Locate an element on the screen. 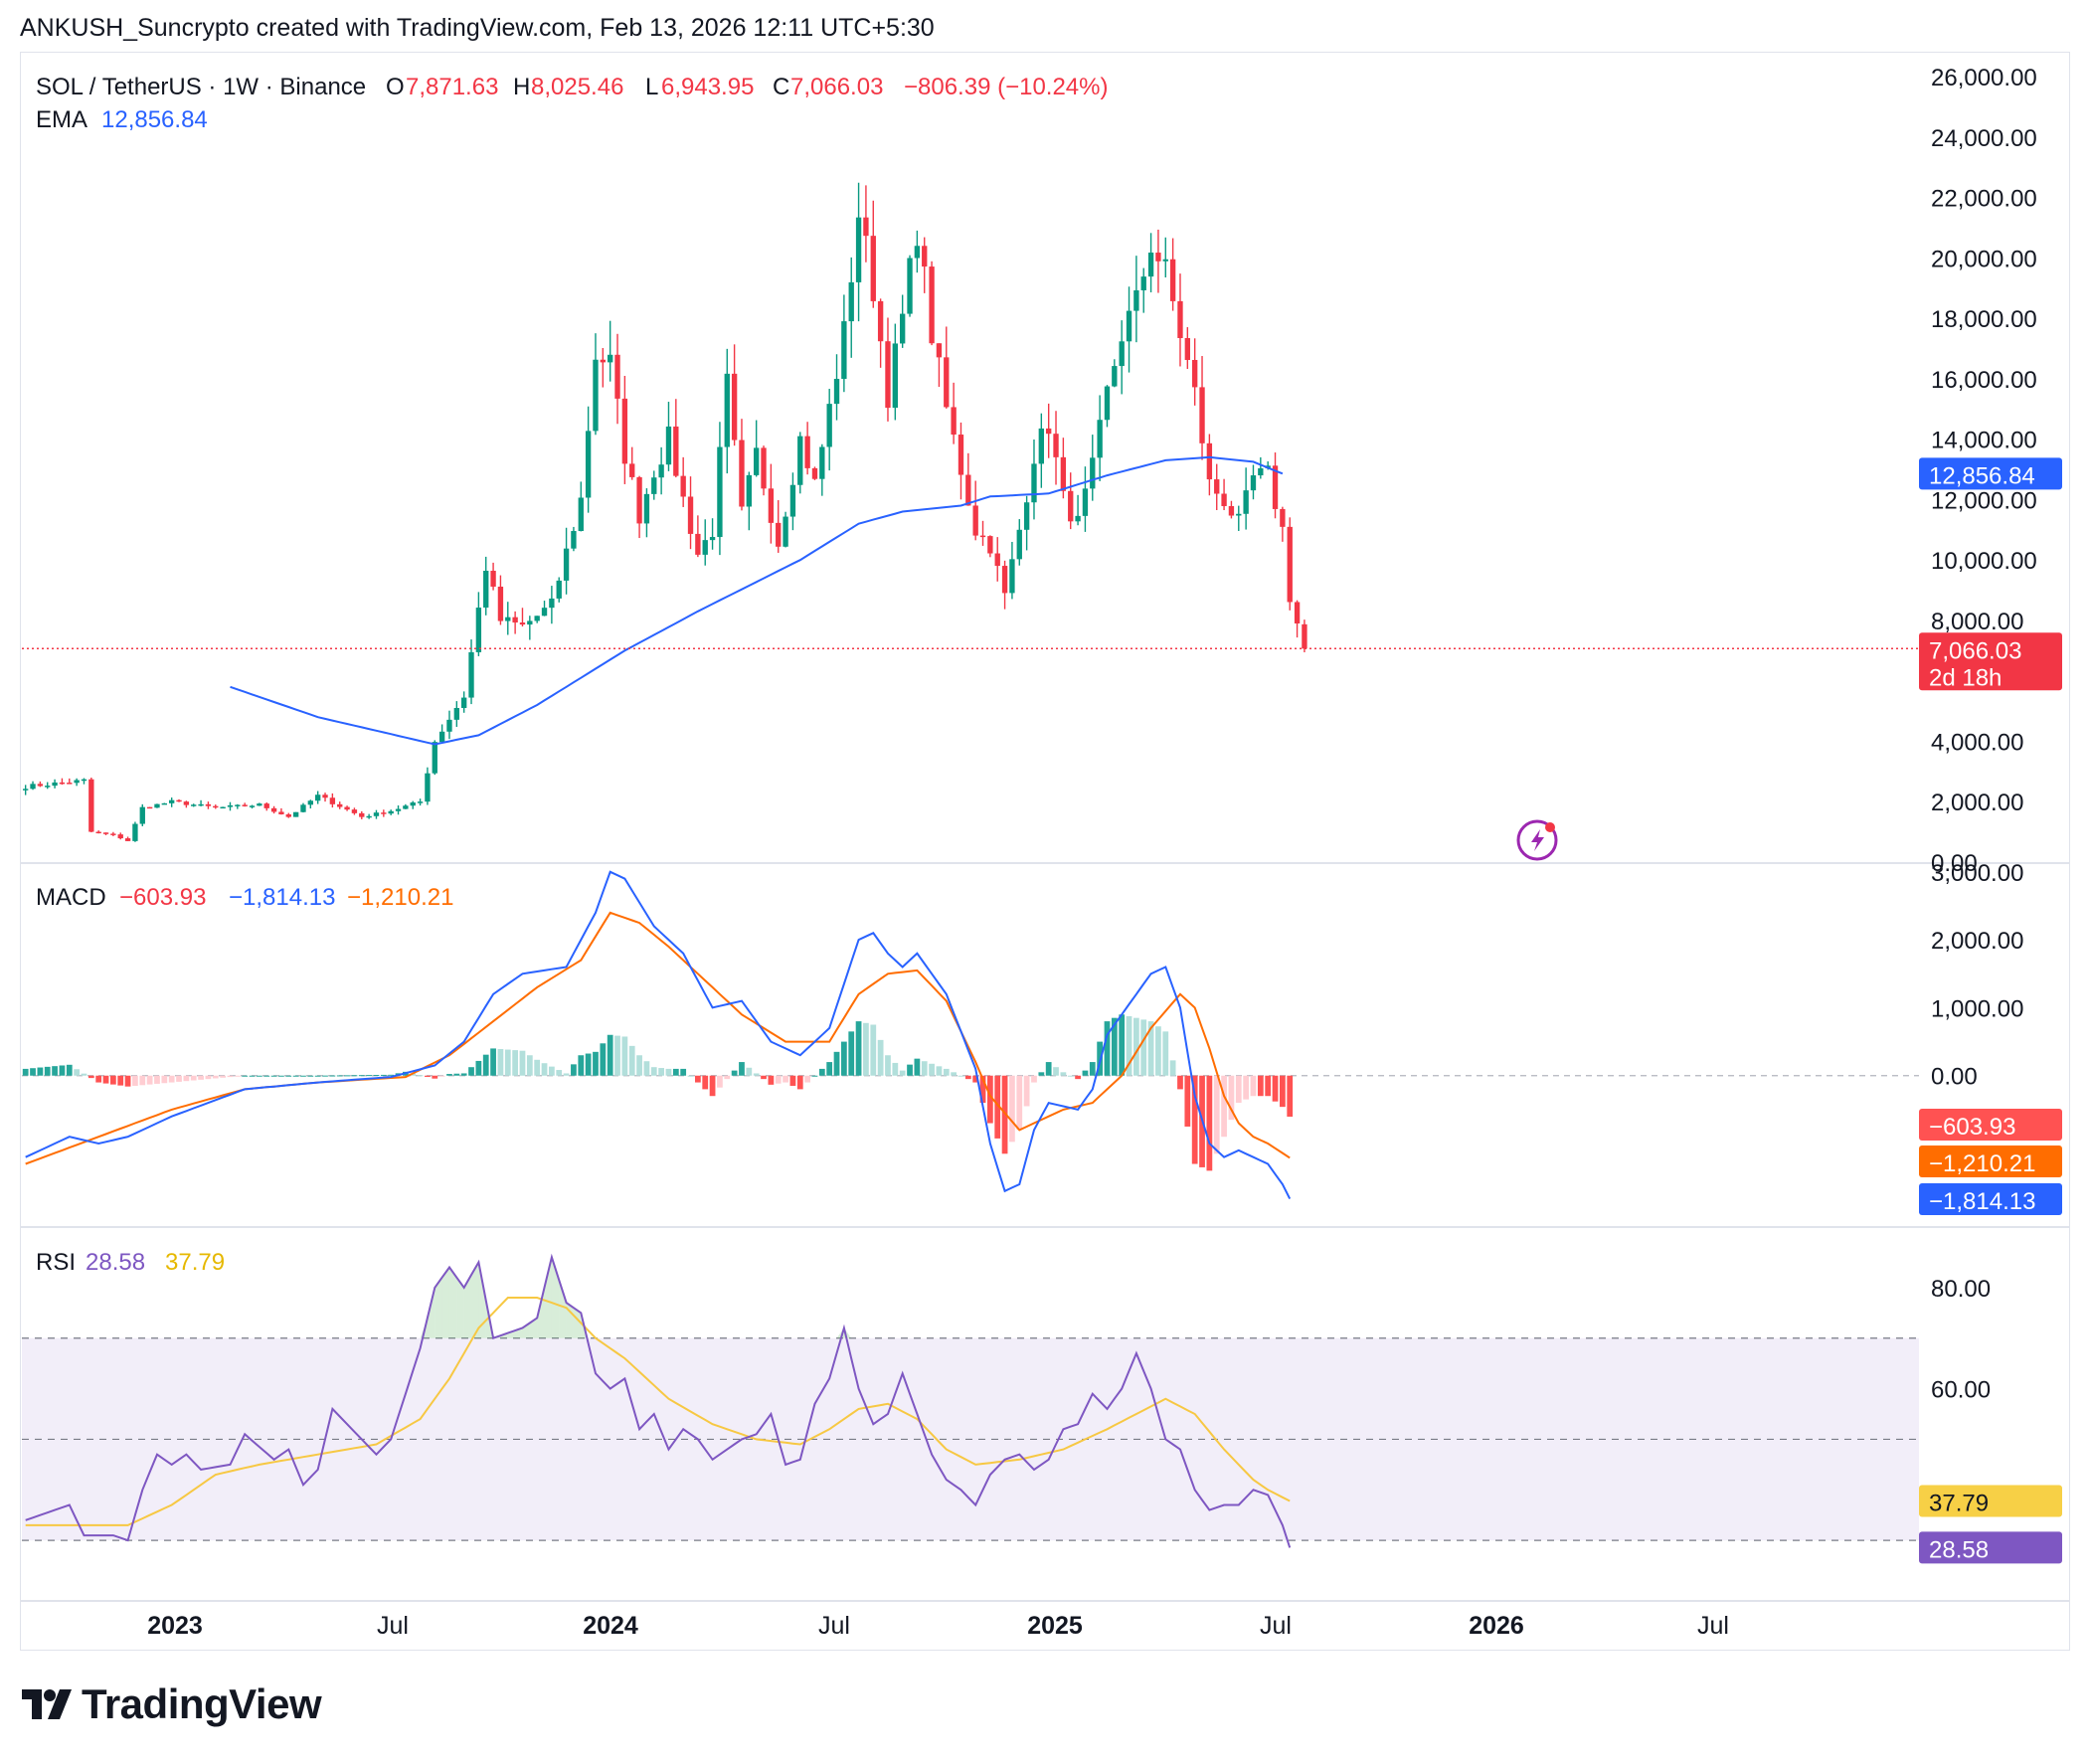 The image size is (2090, 1764). rsi-axis-tick: 60.00 is located at coordinates (1961, 1390).